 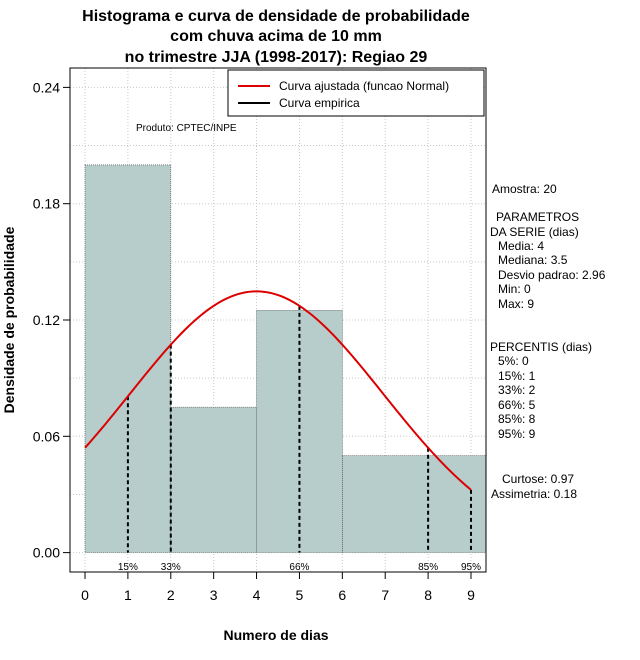 What do you see at coordinates (214, 595) in the screenshot?
I see `x-tick-label-3: 3` at bounding box center [214, 595].